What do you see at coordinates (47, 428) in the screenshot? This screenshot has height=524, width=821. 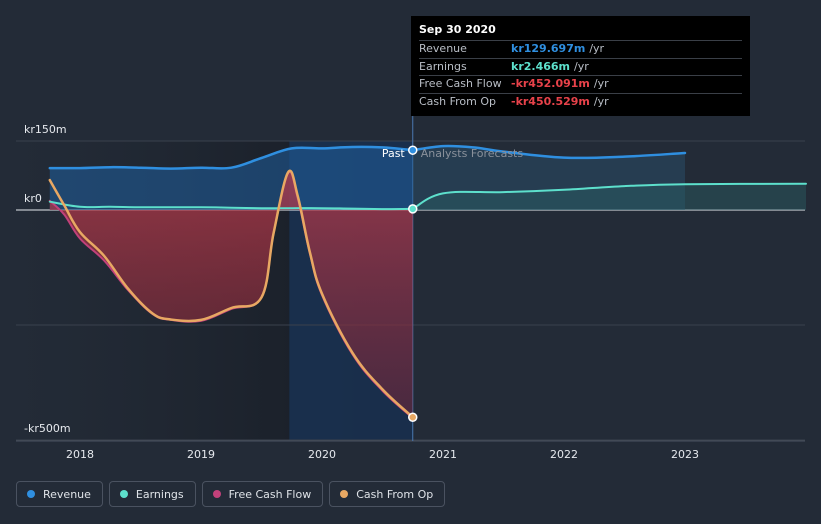 I see `y-tick-label: -kr500m` at bounding box center [47, 428].